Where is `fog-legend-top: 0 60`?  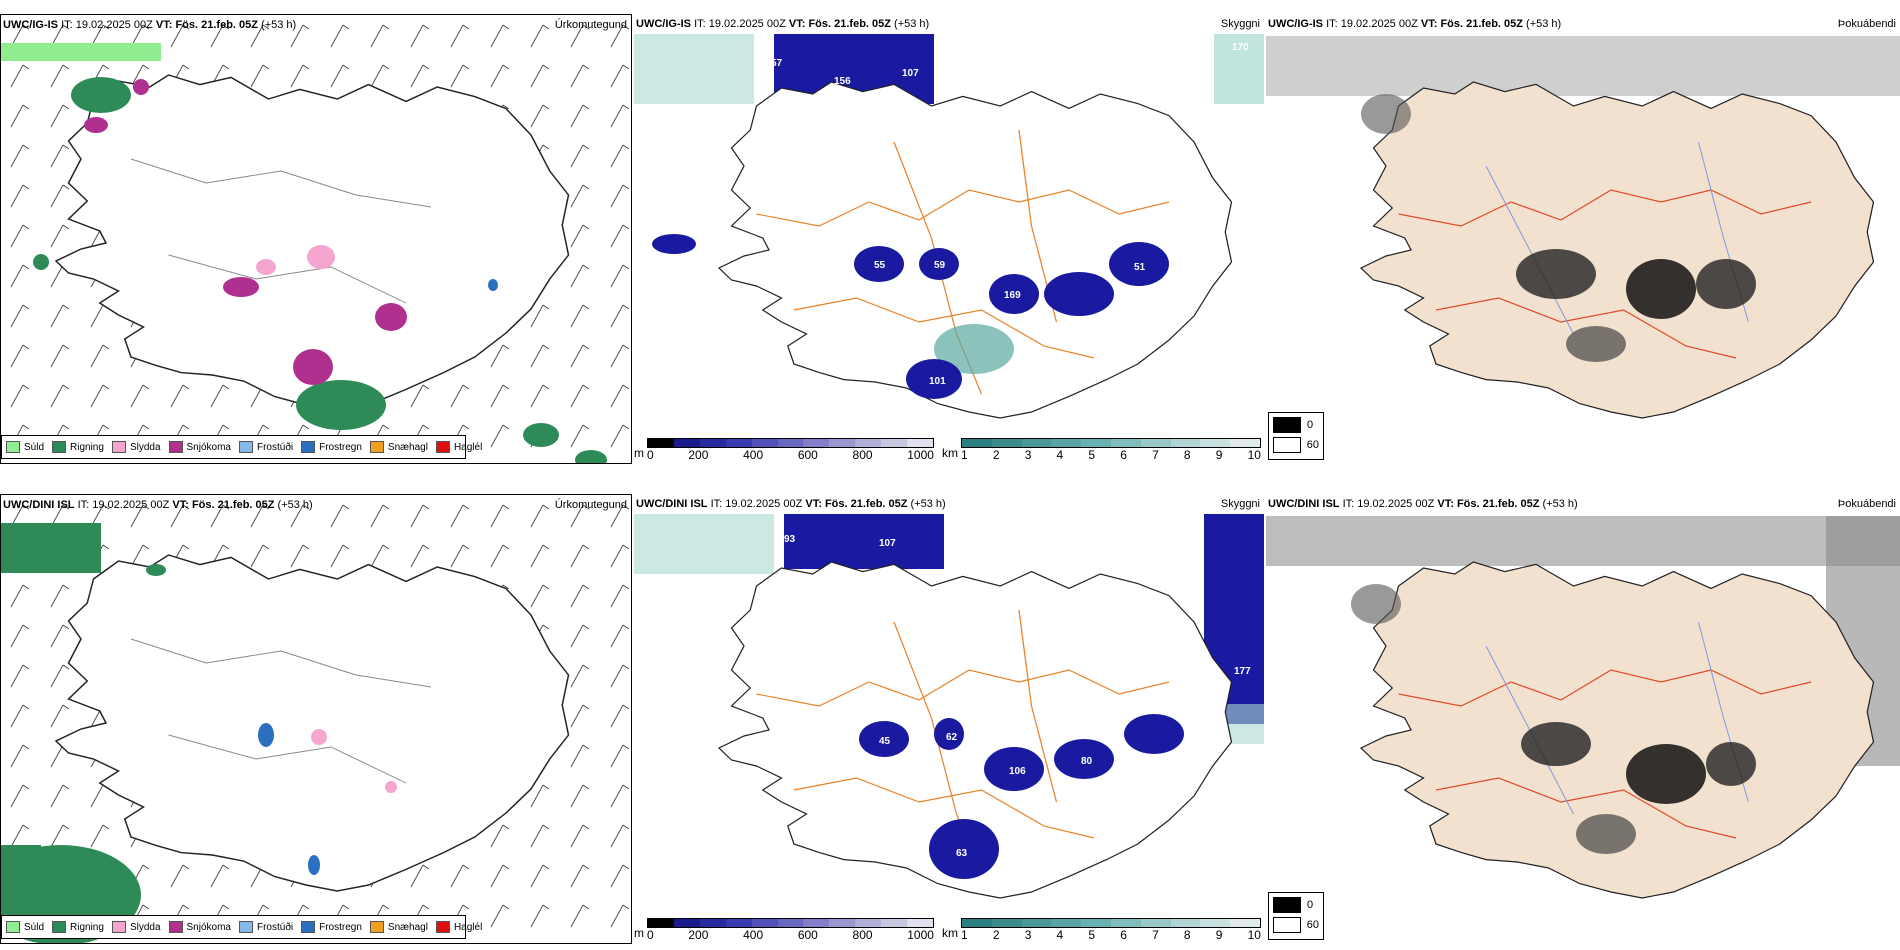 fog-legend-top: 0 60 is located at coordinates (1296, 436).